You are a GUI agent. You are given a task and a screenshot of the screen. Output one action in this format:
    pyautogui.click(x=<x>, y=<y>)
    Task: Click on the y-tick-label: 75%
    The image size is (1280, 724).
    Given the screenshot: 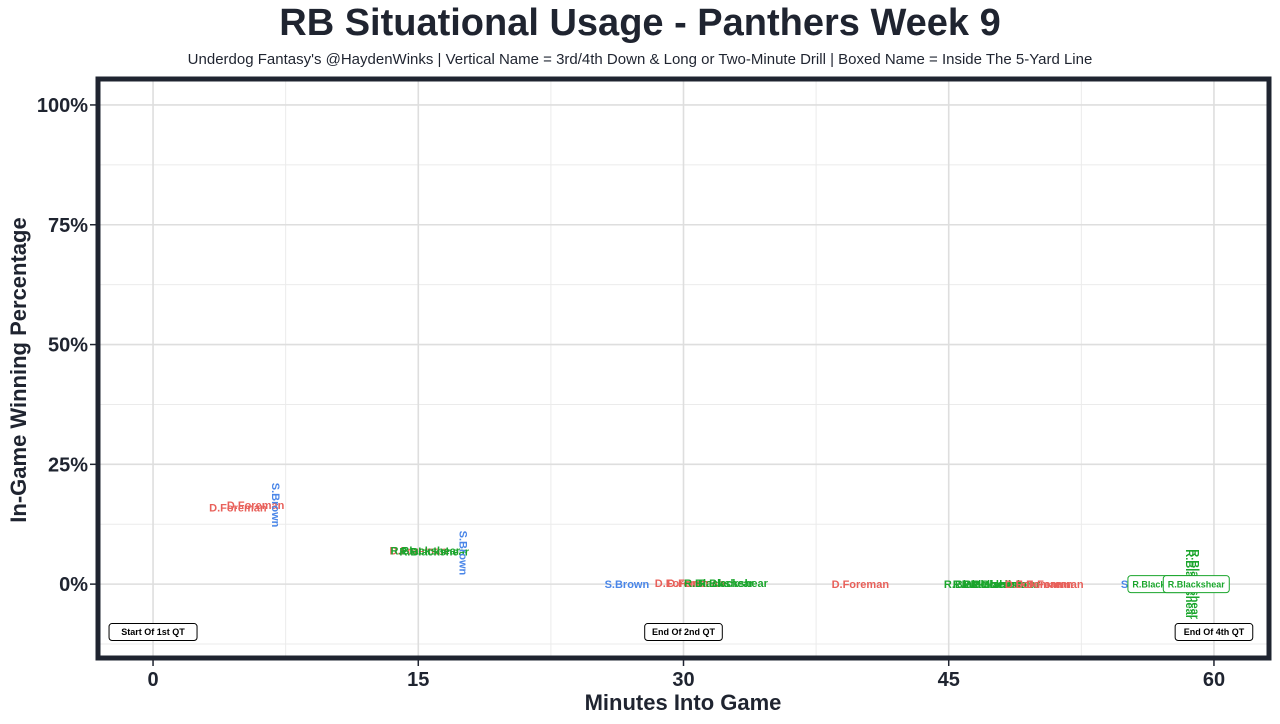 What is the action you would take?
    pyautogui.click(x=68, y=226)
    